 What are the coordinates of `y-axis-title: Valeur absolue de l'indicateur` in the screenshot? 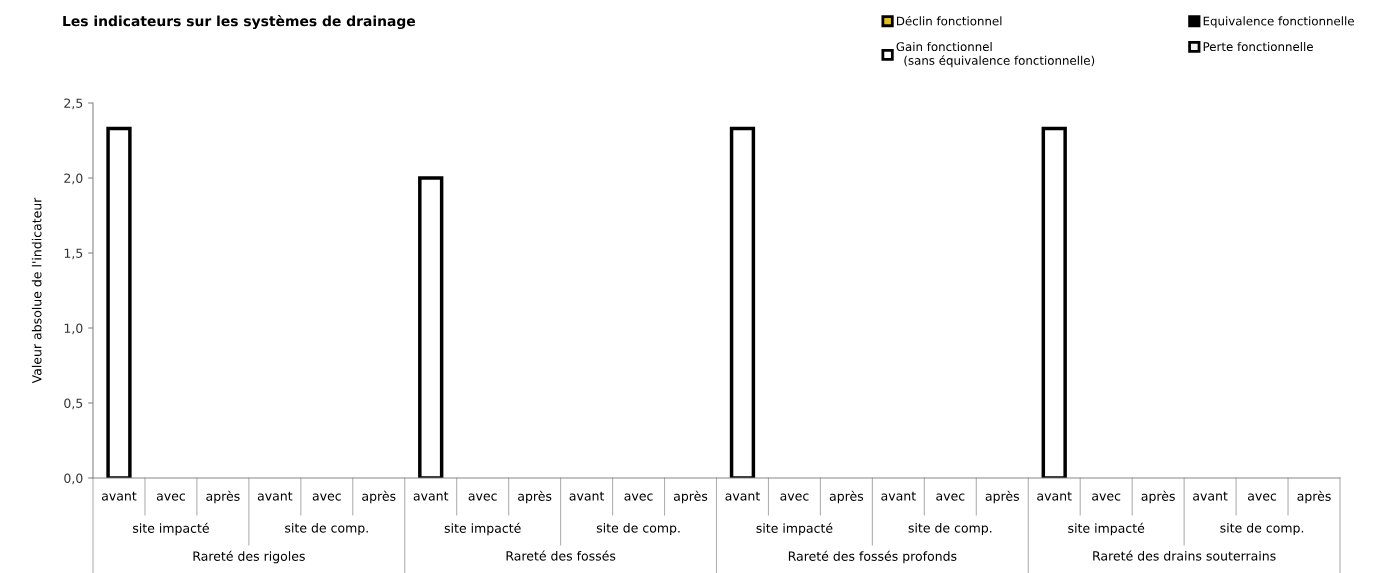 It's located at (36, 290).